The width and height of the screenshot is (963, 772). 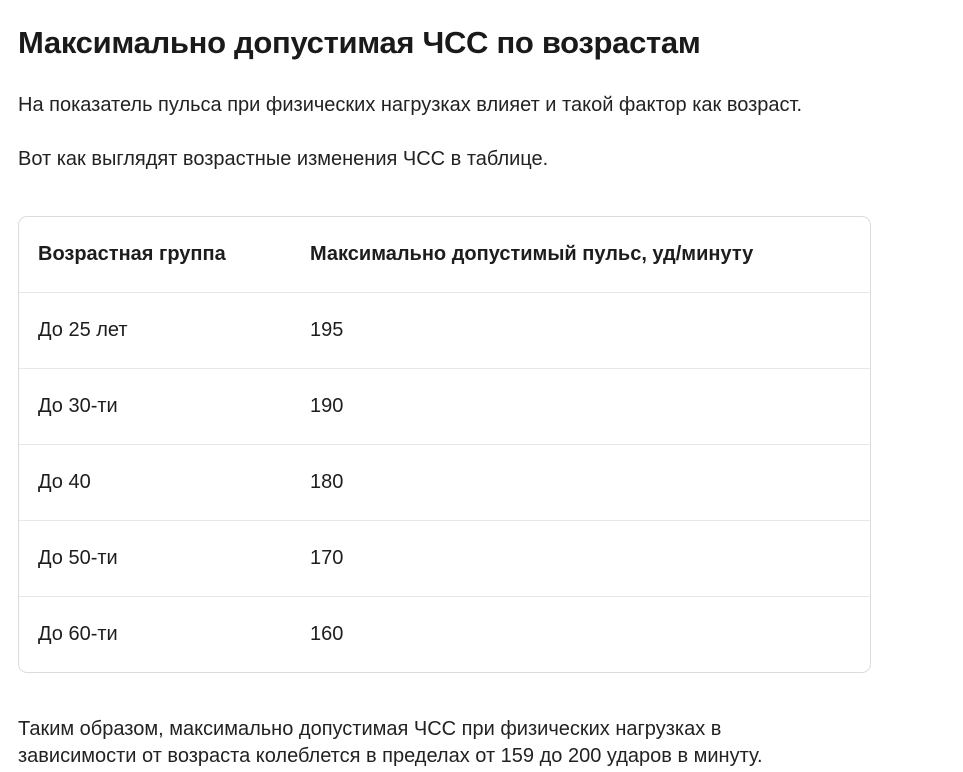 I want to click on cell-age-group: До 60-ти, so click(x=164, y=634).